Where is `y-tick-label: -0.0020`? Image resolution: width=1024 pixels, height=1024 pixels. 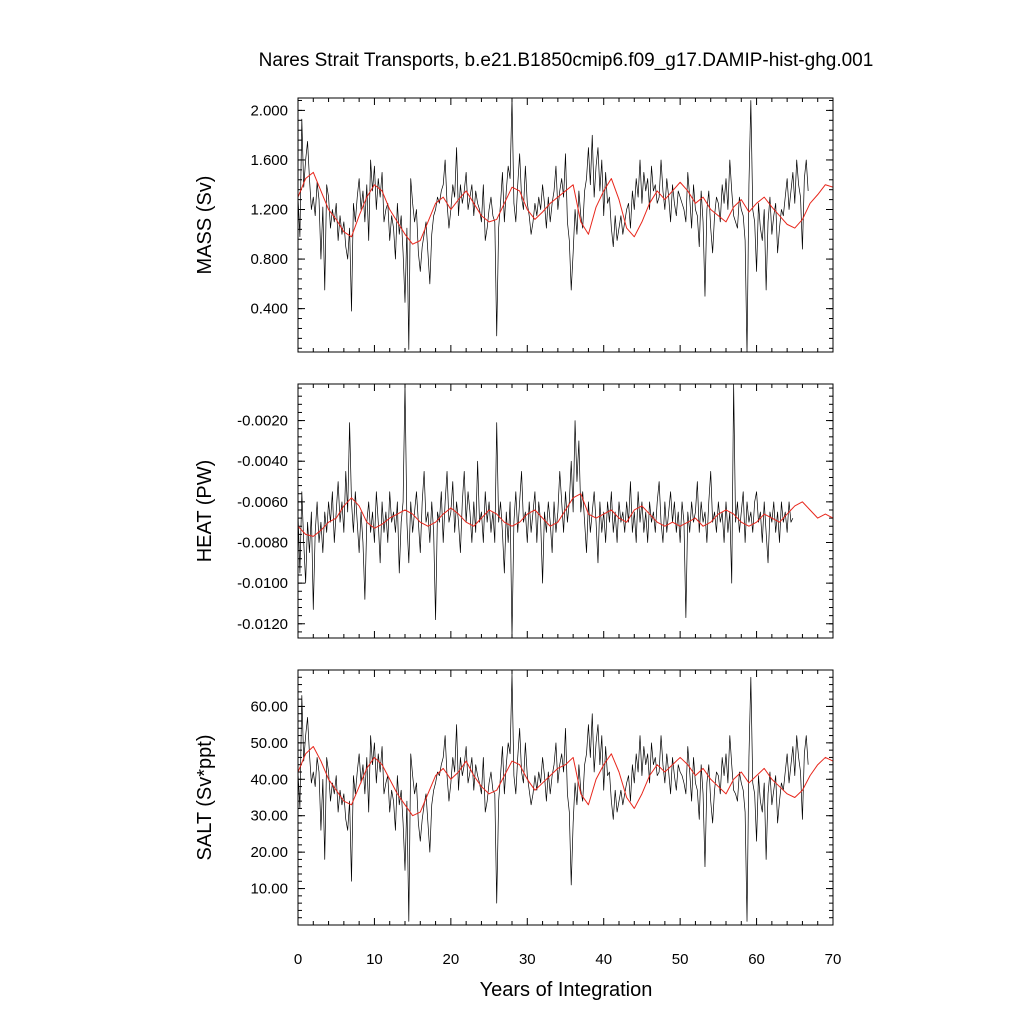 y-tick-label: -0.0020 is located at coordinates (262, 421).